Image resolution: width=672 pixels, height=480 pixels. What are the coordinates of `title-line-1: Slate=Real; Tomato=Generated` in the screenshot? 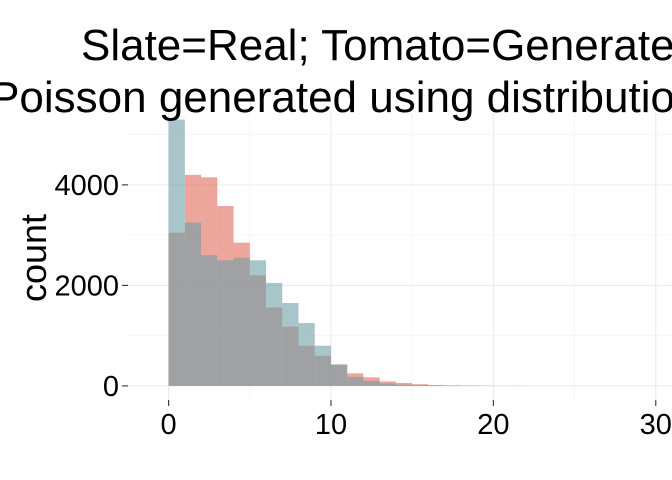 It's located at (376, 45).